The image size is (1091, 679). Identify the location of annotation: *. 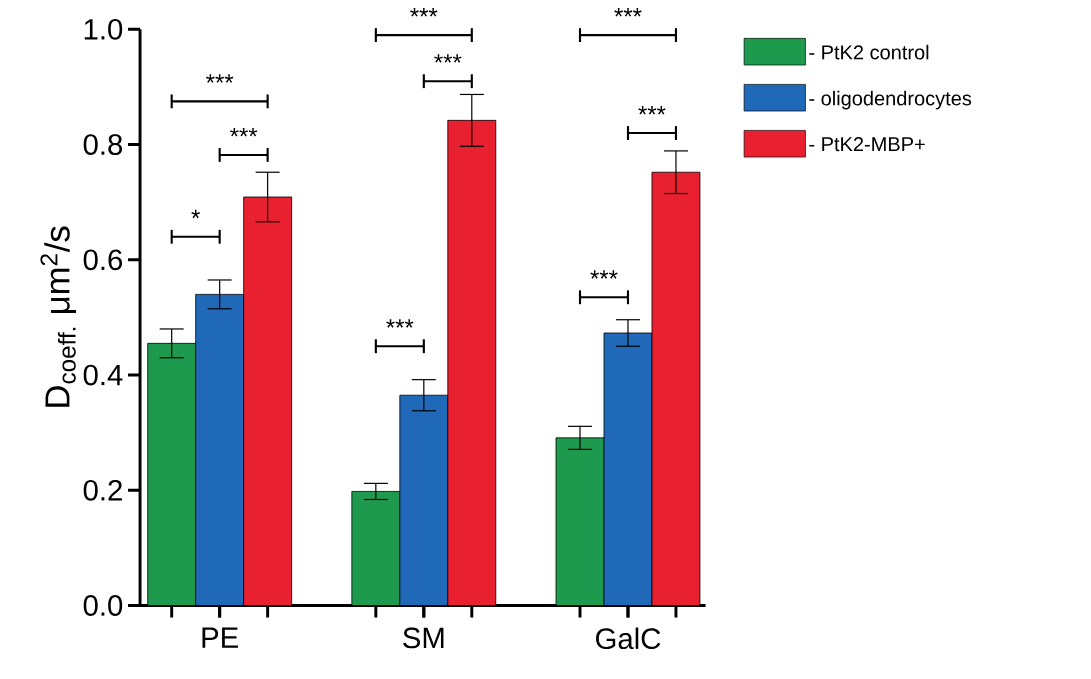
(195, 214).